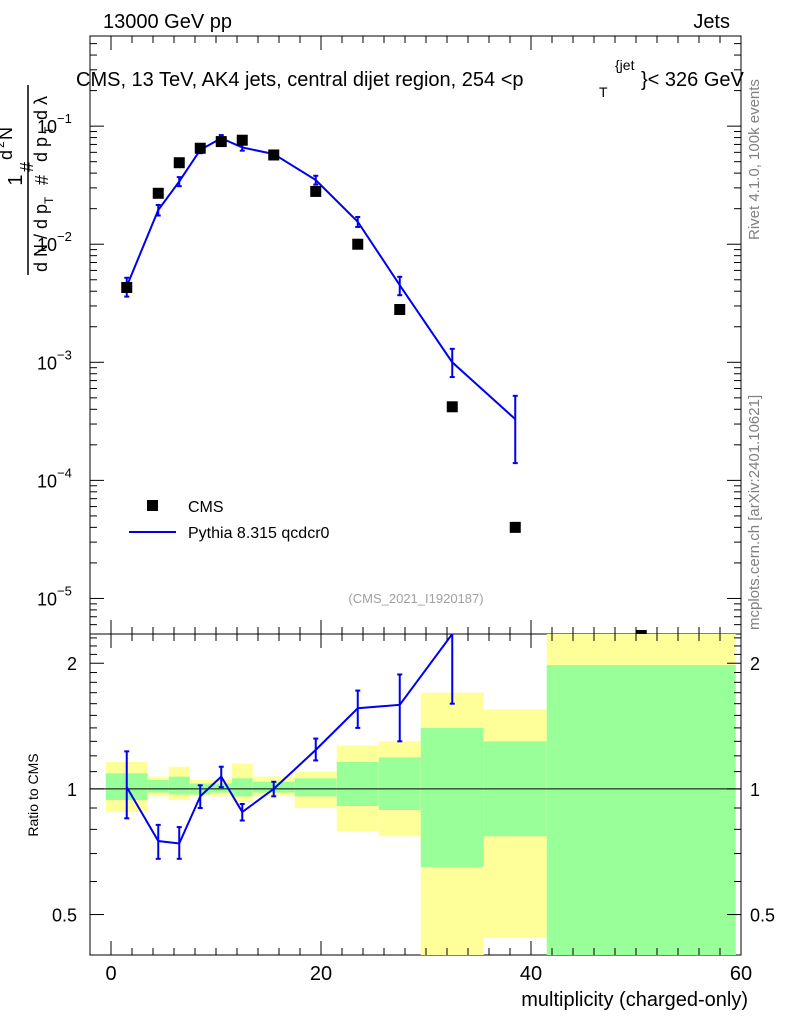 The width and height of the screenshot is (786, 1024). I want to click on chart-title-superscript: {jet, so click(625, 65).